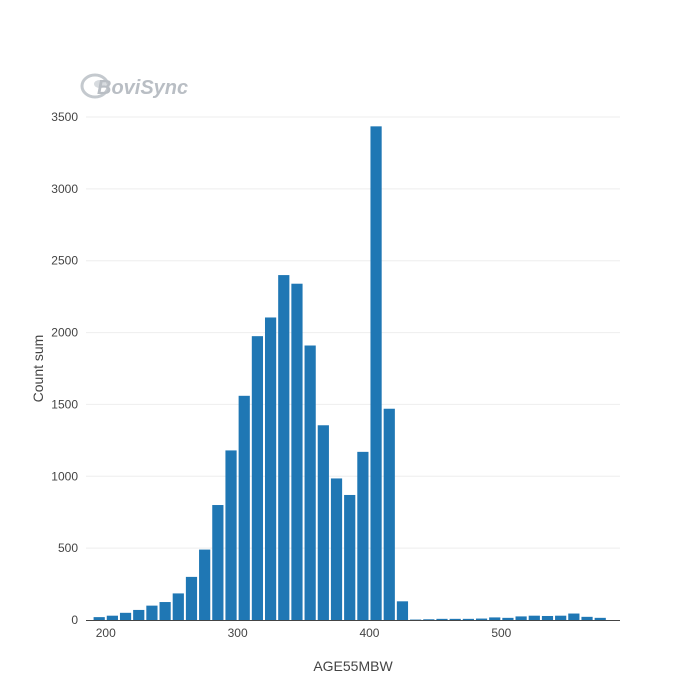 The width and height of the screenshot is (700, 700). I want to click on x-tick-label: 300, so click(238, 633).